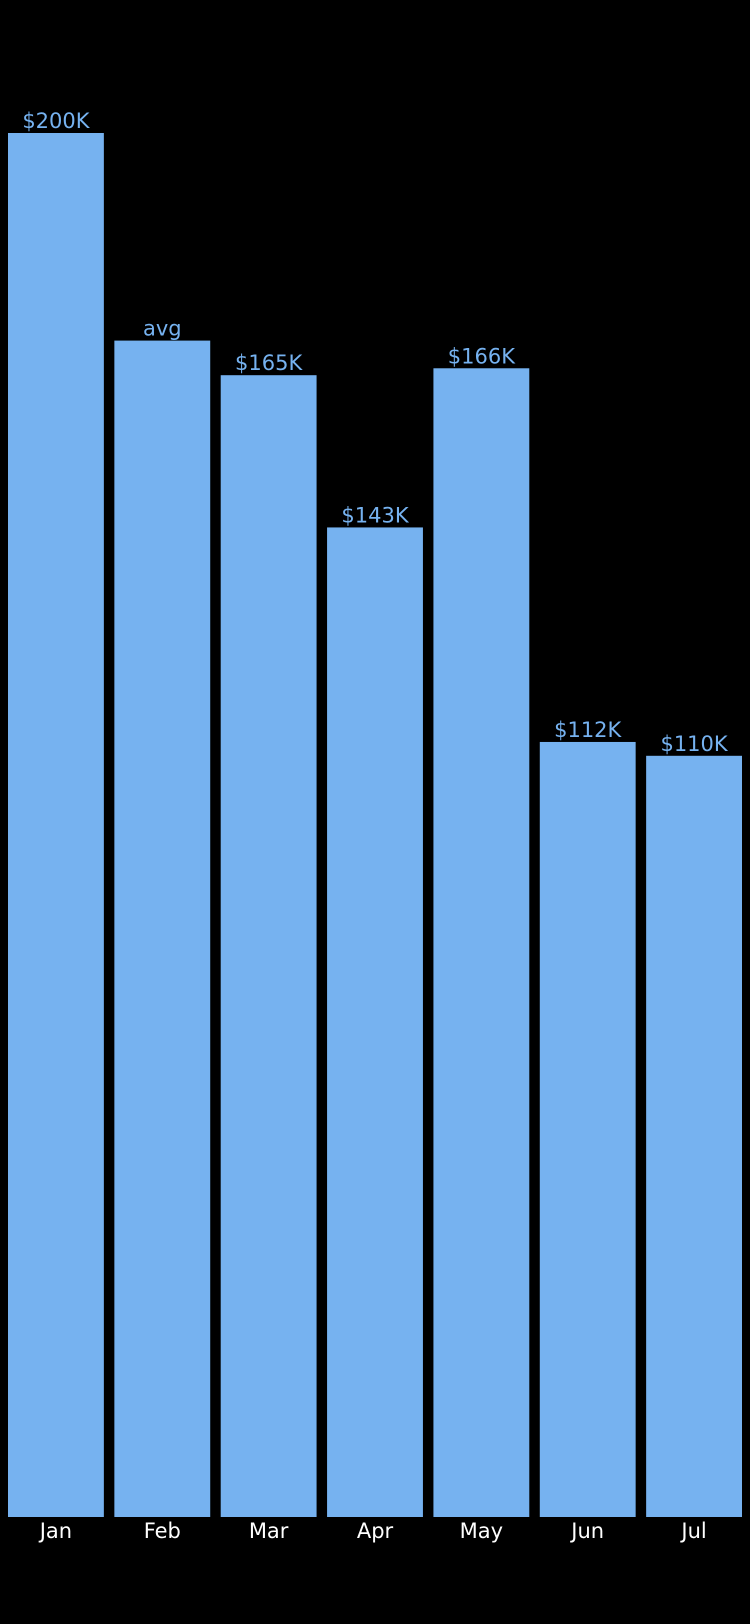  I want to click on bar-mar, so click(268, 946).